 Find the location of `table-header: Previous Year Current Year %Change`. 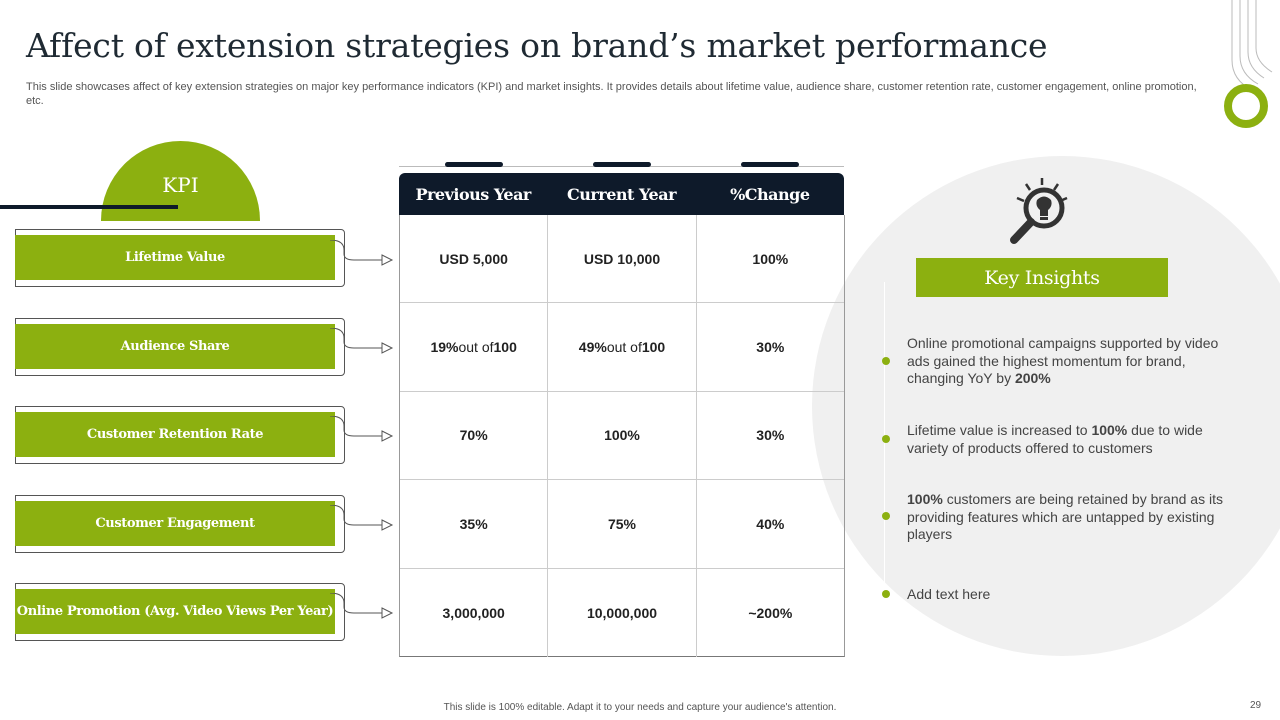

table-header: Previous Year Current Year %Change is located at coordinates (621, 194).